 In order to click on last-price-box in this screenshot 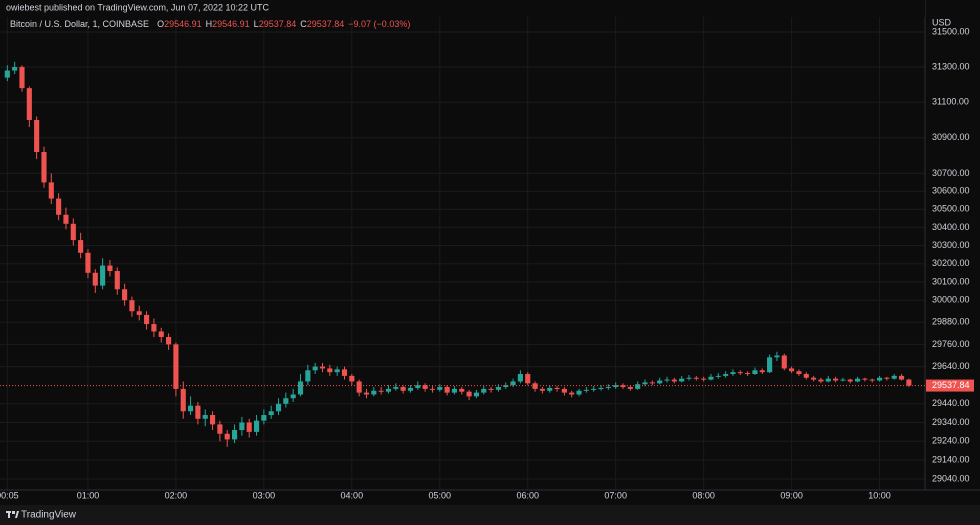, I will do `click(950, 385)`.